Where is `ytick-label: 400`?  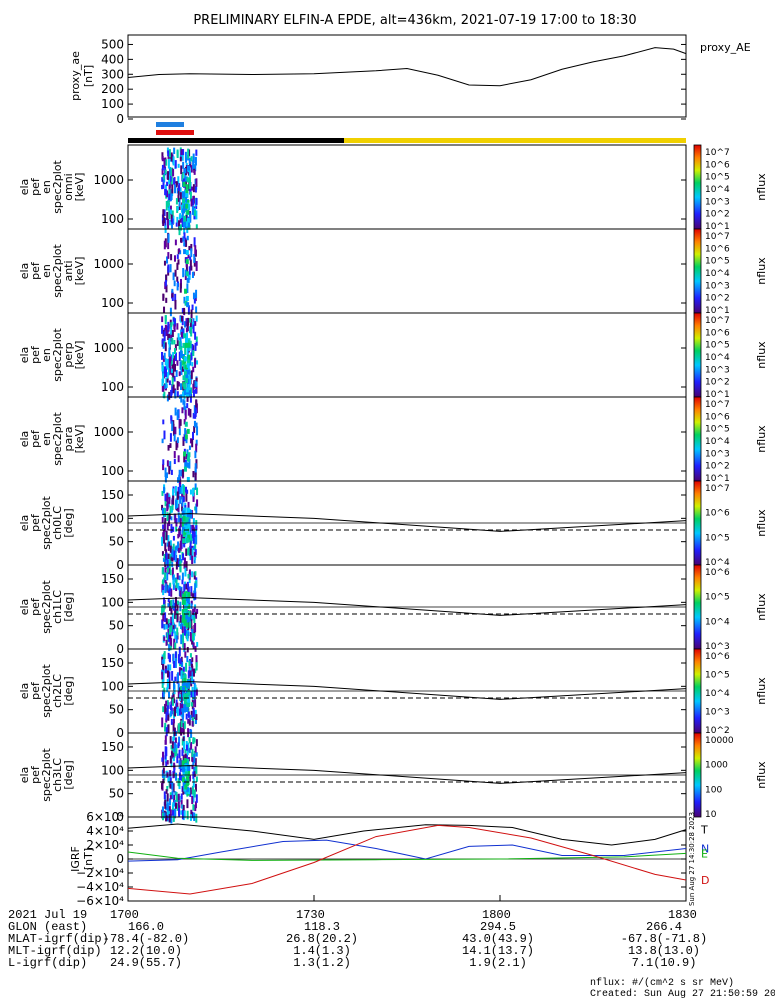
ytick-label: 400 is located at coordinates (112, 59).